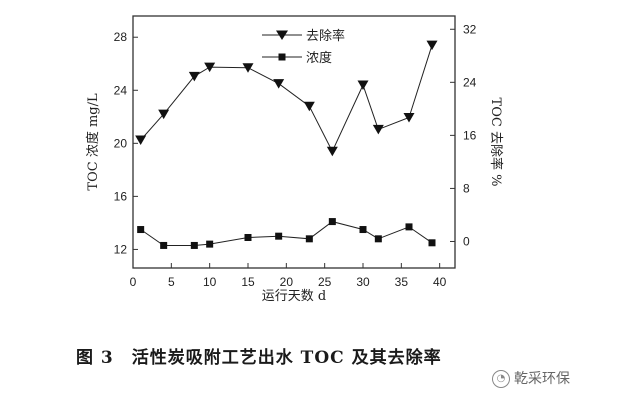  What do you see at coordinates (210, 282) in the screenshot?
I see `x-tick-label: 10` at bounding box center [210, 282].